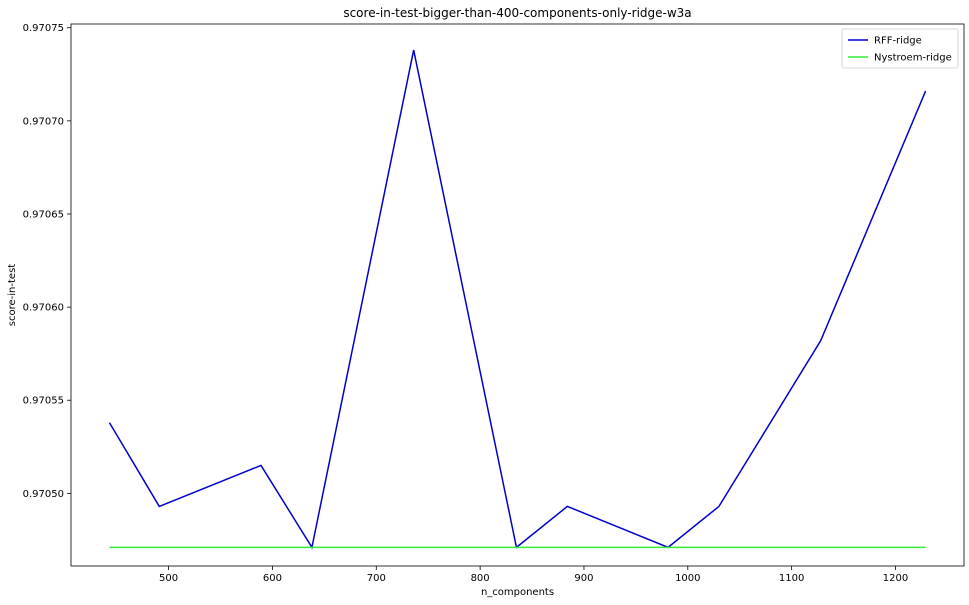 The height and width of the screenshot is (605, 969). I want to click on legend: RFF-ridge Nystroem-ridge, so click(900, 48).